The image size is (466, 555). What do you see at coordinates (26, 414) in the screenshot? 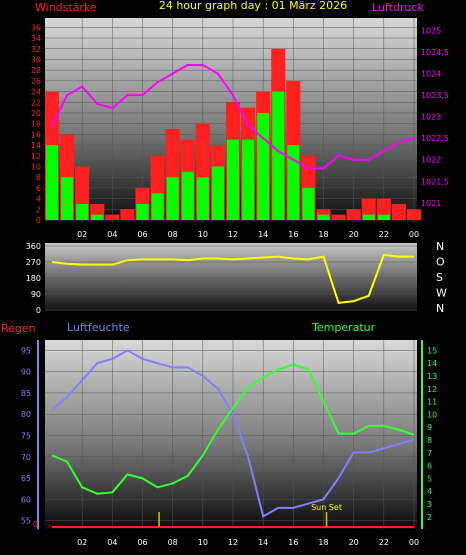
I see `humidity-tick-label: 80` at bounding box center [26, 414].